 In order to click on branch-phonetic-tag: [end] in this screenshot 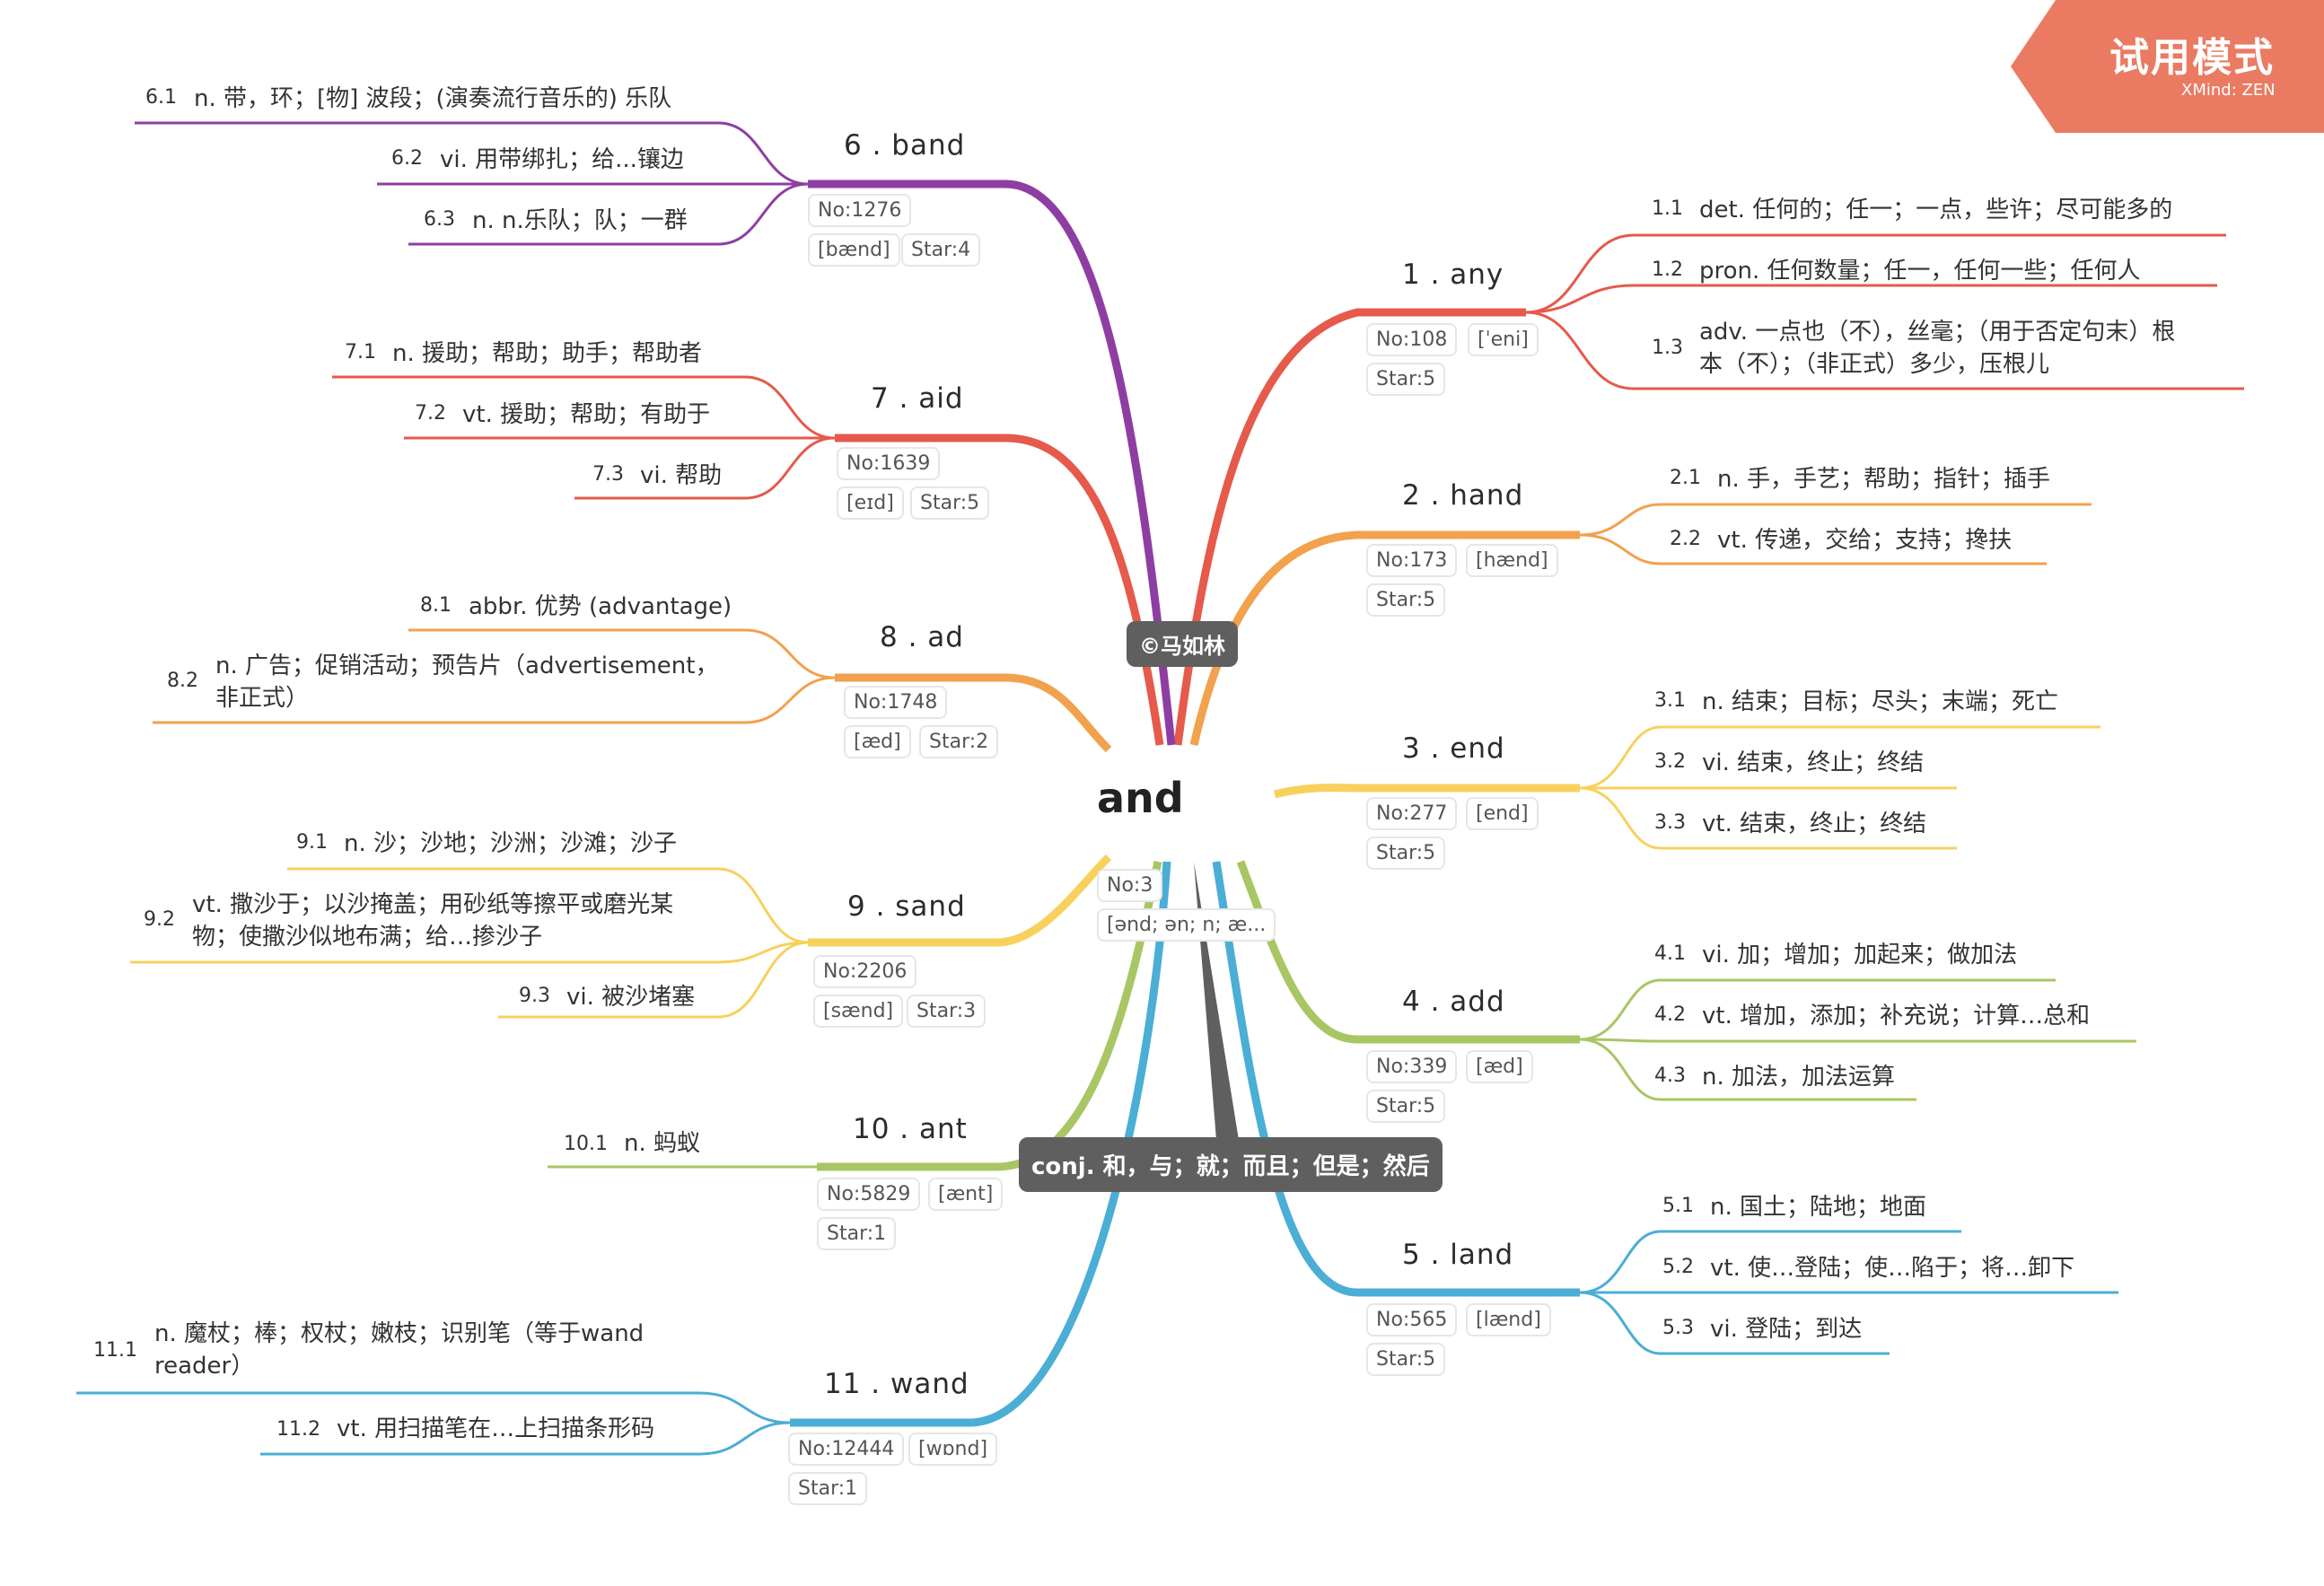, I will do `click(1502, 814)`.